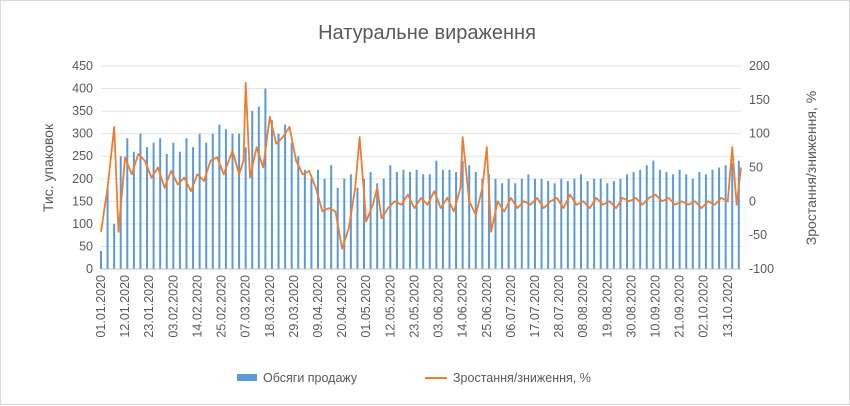 Image resolution: width=850 pixels, height=406 pixels. Describe the element at coordinates (82, 156) in the screenshot. I see `y-left-tick-label: 250` at that location.